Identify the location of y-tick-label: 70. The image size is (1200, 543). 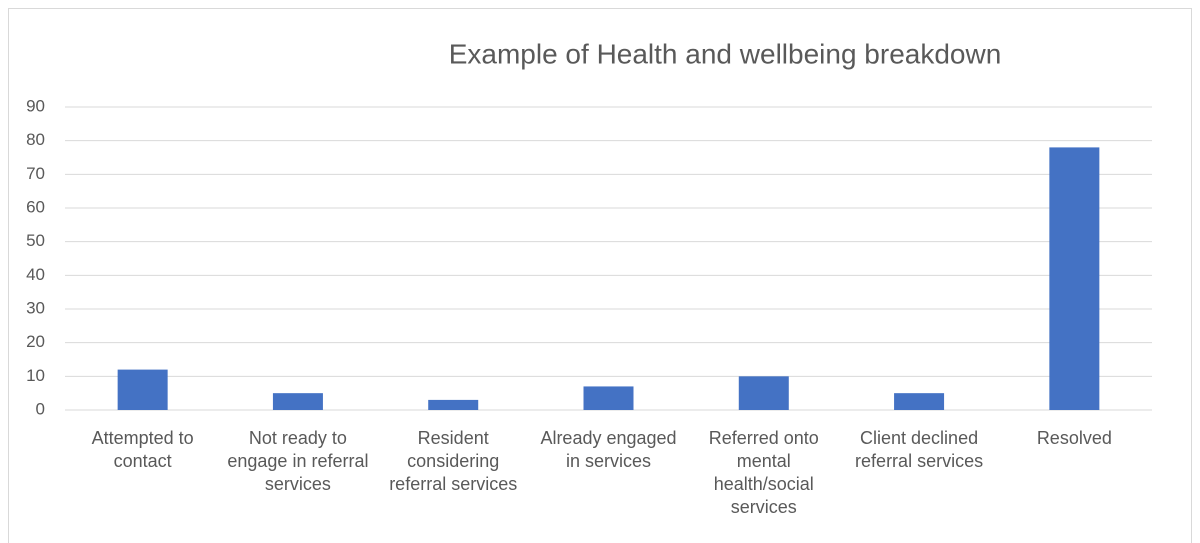
(35, 173).